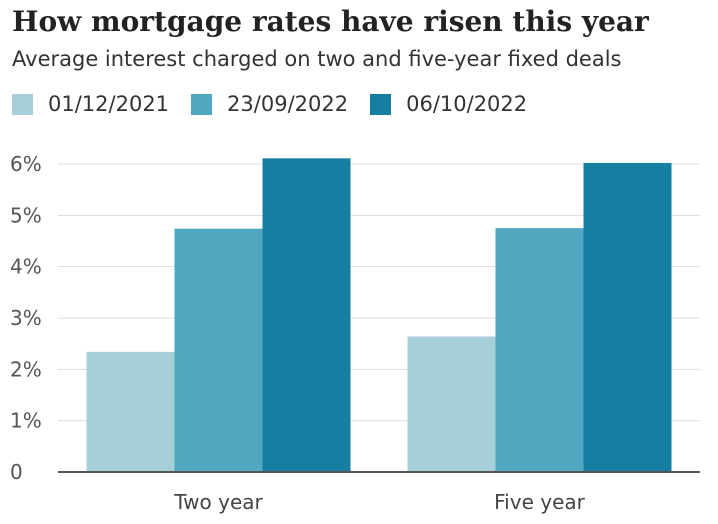 This screenshot has height=524, width=718. Describe the element at coordinates (109, 104) in the screenshot. I see `legend-label: 01/12/2021` at that location.